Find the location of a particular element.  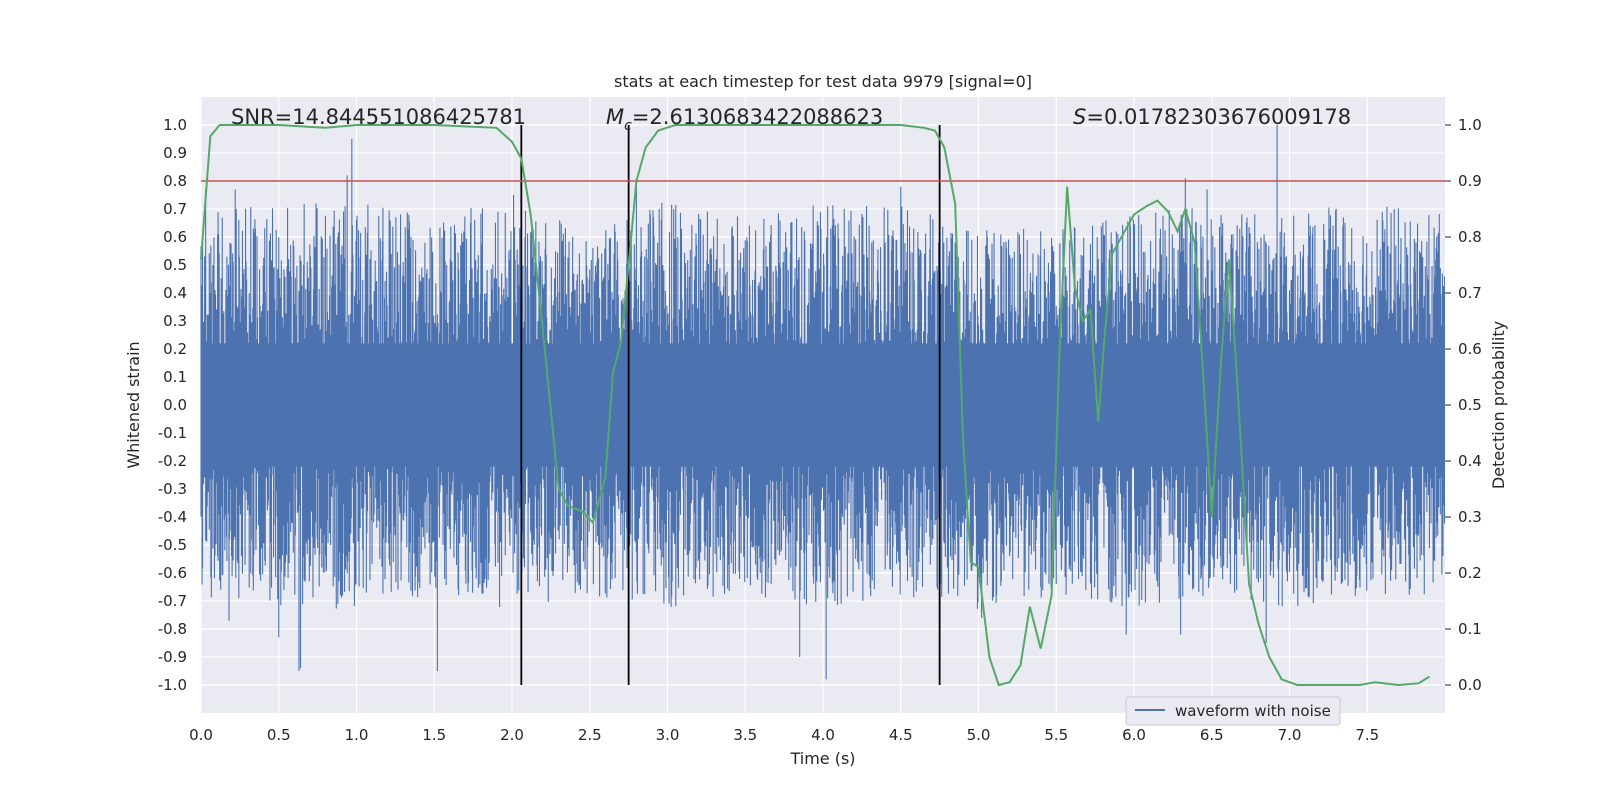

right-tick-label: 0.7 is located at coordinates (1470, 293).